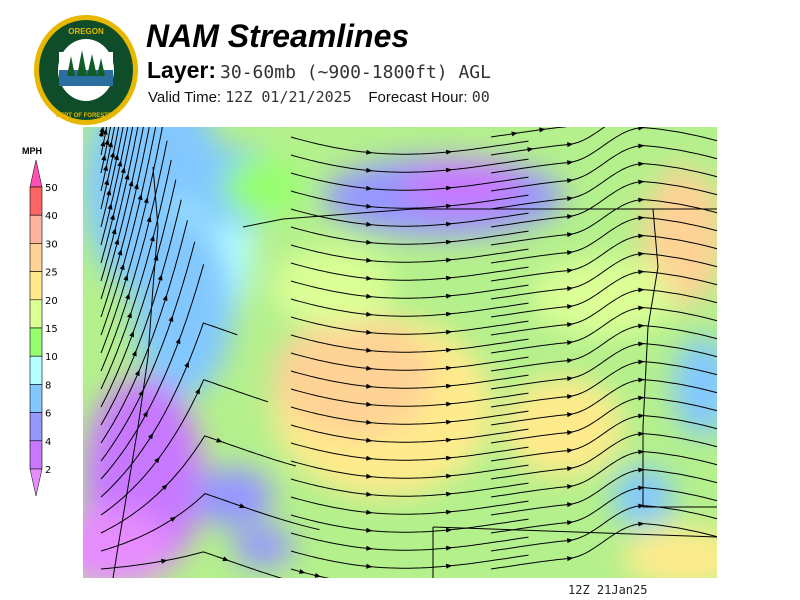 The width and height of the screenshot is (800, 600). What do you see at coordinates (51, 216) in the screenshot?
I see `legend-tick-label: 40` at bounding box center [51, 216].